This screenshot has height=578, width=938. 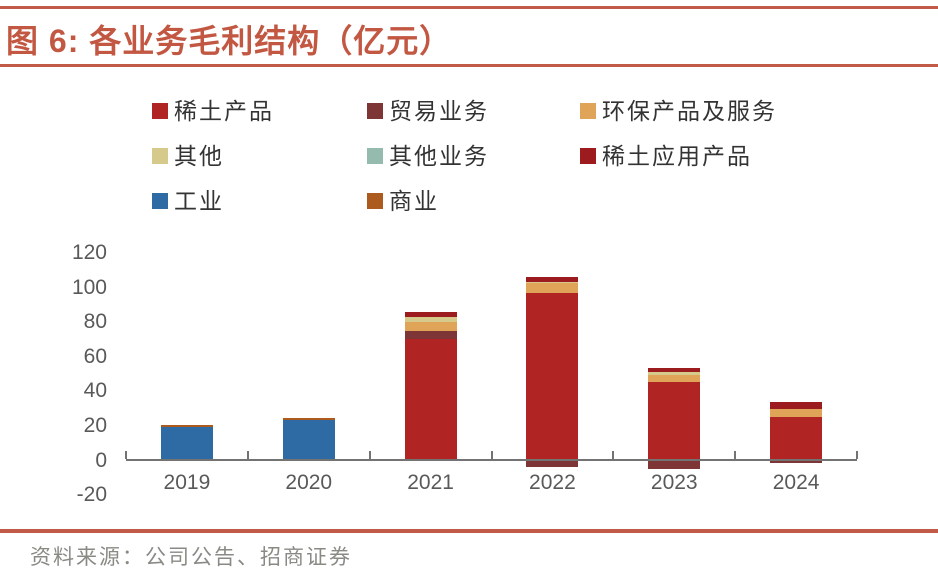 I want to click on y-axis-label: -20, so click(x=91, y=495).